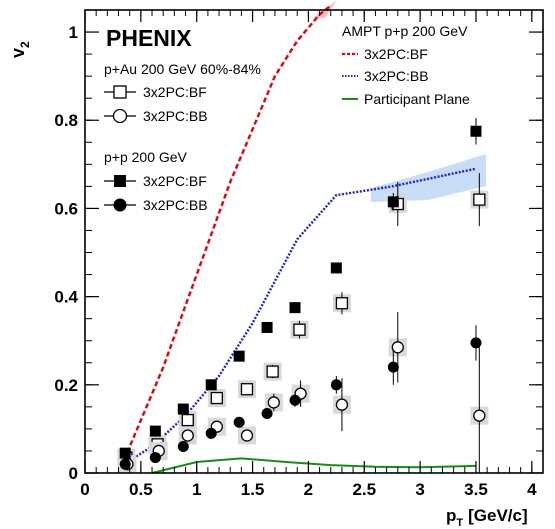 The image size is (555, 529). What do you see at coordinates (419, 489) in the screenshot?
I see `x-tick-label: 3` at bounding box center [419, 489].